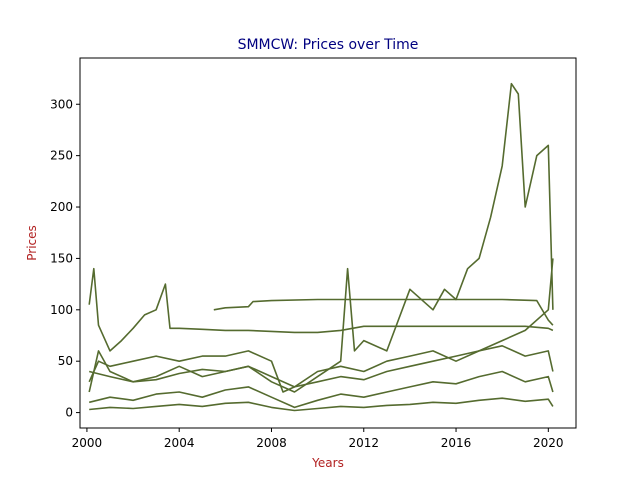 Image resolution: width=640 pixels, height=480 pixels. I want to click on x-tick-label: 2012, so click(363, 443).